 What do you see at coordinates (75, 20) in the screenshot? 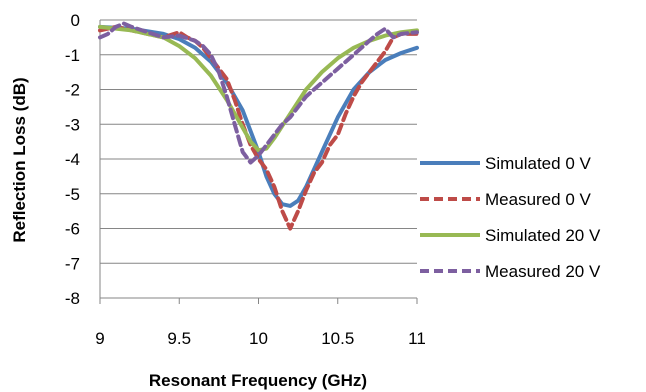
I see `y-tick-label: 0` at bounding box center [75, 20].